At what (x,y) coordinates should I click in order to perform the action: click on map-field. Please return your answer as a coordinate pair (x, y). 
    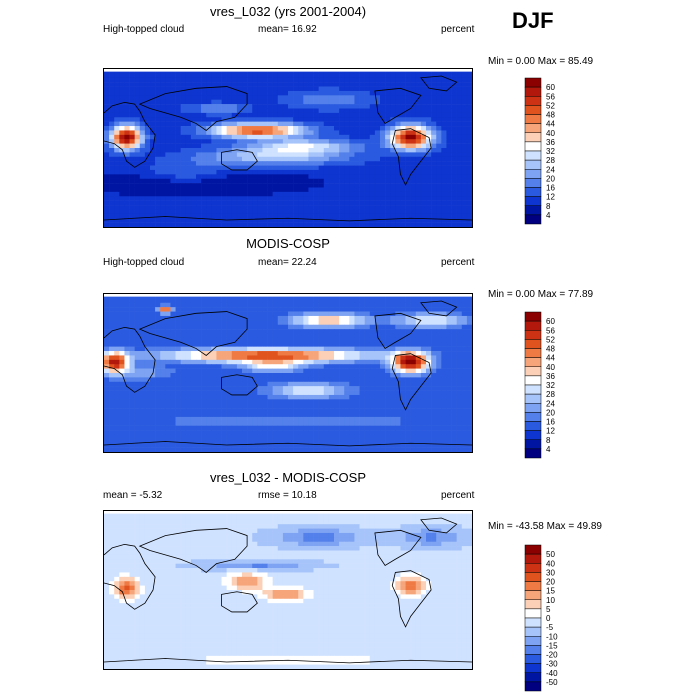
    Looking at the image, I should click on (288, 373).